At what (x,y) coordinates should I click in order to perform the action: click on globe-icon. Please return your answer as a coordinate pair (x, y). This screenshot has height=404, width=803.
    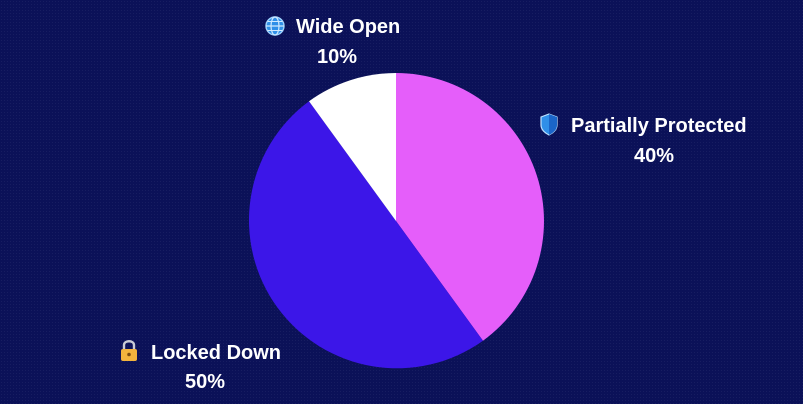
    Looking at the image, I should click on (275, 26).